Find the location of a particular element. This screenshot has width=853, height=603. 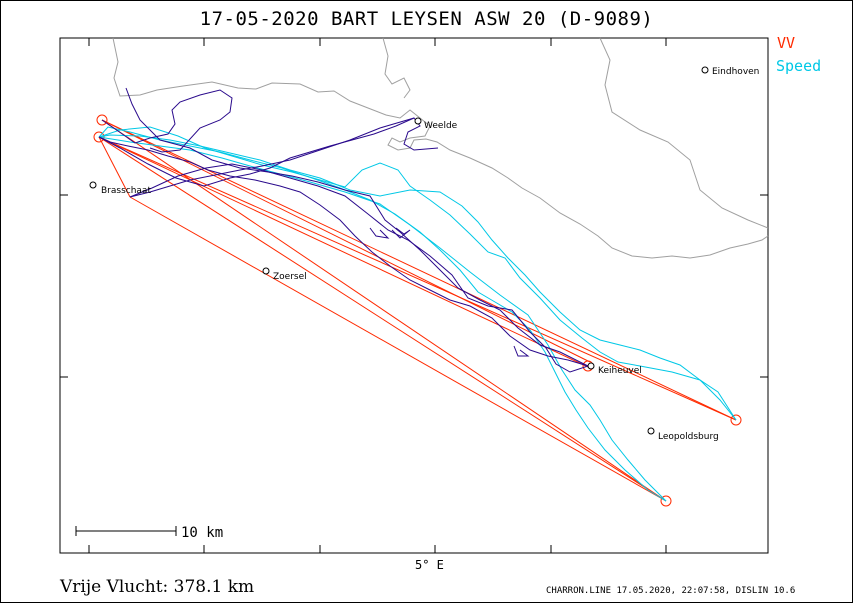

place-dot-keiheuvel is located at coordinates (591, 366).